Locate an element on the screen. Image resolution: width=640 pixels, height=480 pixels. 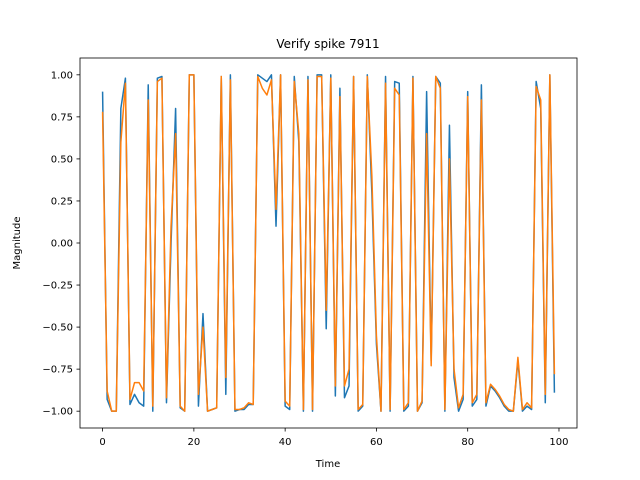
y-tick-label: −0.50 is located at coordinates (57, 328).